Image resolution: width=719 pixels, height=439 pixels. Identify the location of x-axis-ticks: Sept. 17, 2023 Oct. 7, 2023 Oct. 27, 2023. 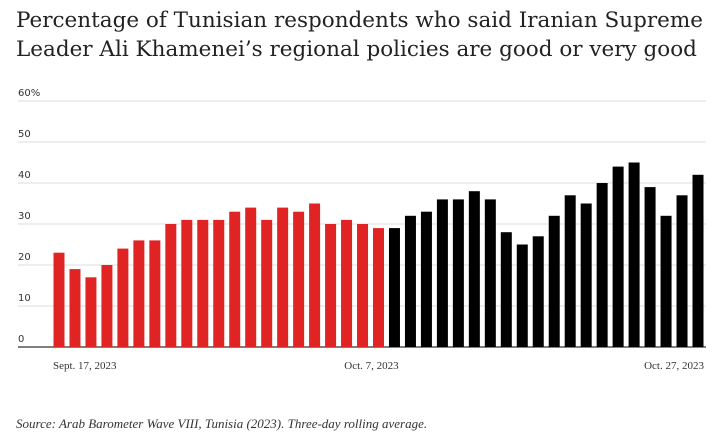
(378, 366).